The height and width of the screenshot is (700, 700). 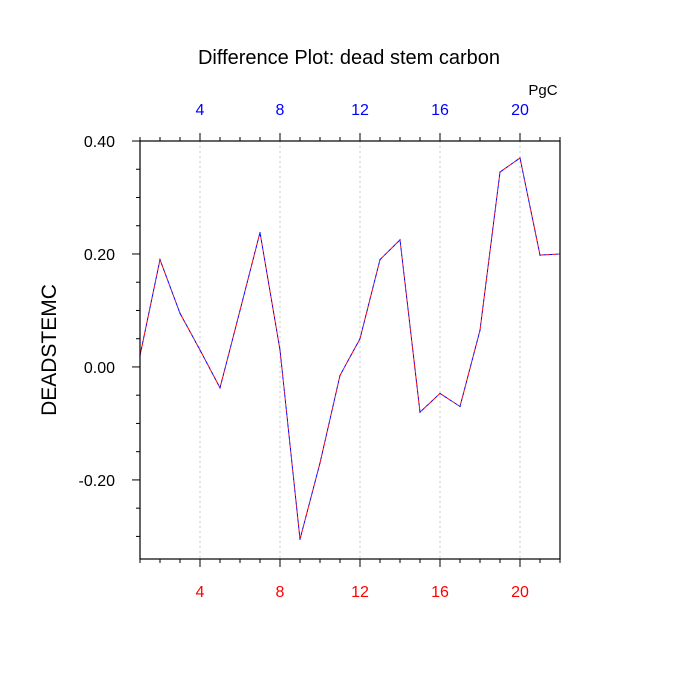 What do you see at coordinates (360, 592) in the screenshot?
I see `x-tick-label-bottom: 12` at bounding box center [360, 592].